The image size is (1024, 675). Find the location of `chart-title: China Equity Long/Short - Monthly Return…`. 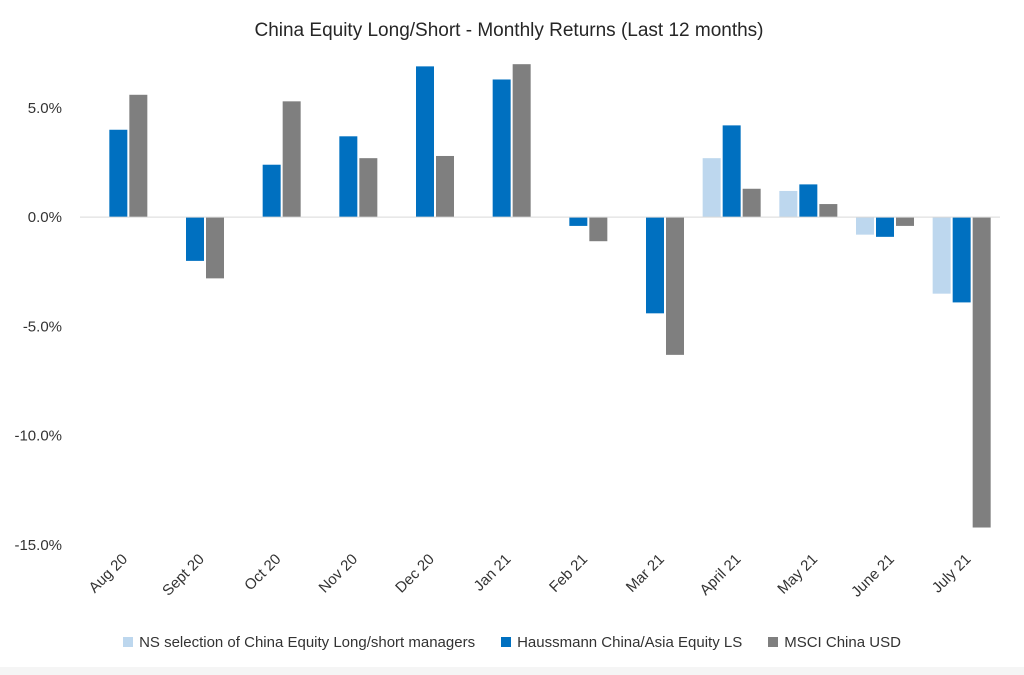

chart-title: China Equity Long/Short - Monthly Return… is located at coordinates (508, 30).